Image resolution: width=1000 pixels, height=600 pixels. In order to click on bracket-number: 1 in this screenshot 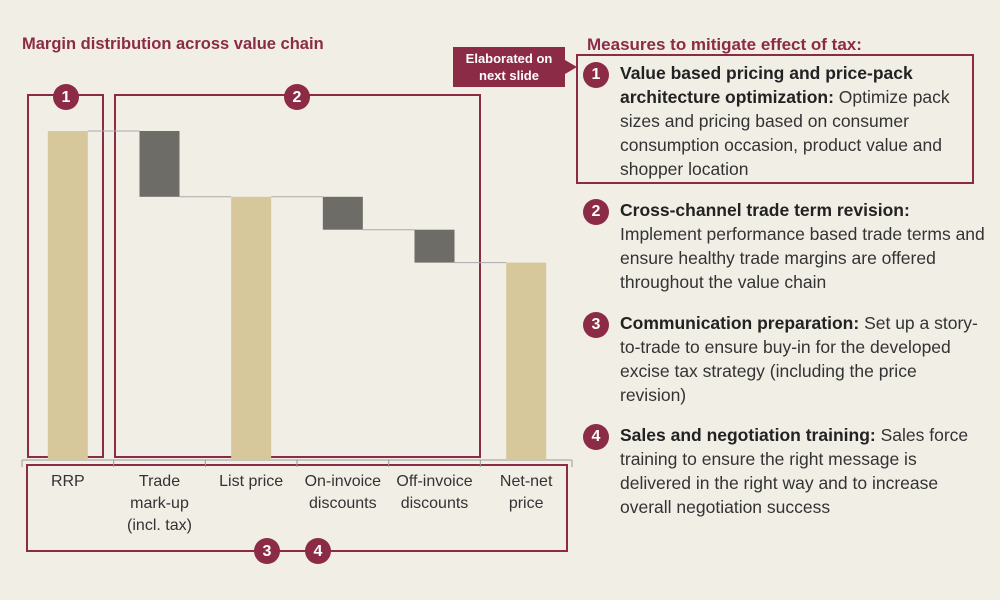, I will do `click(66, 97)`.